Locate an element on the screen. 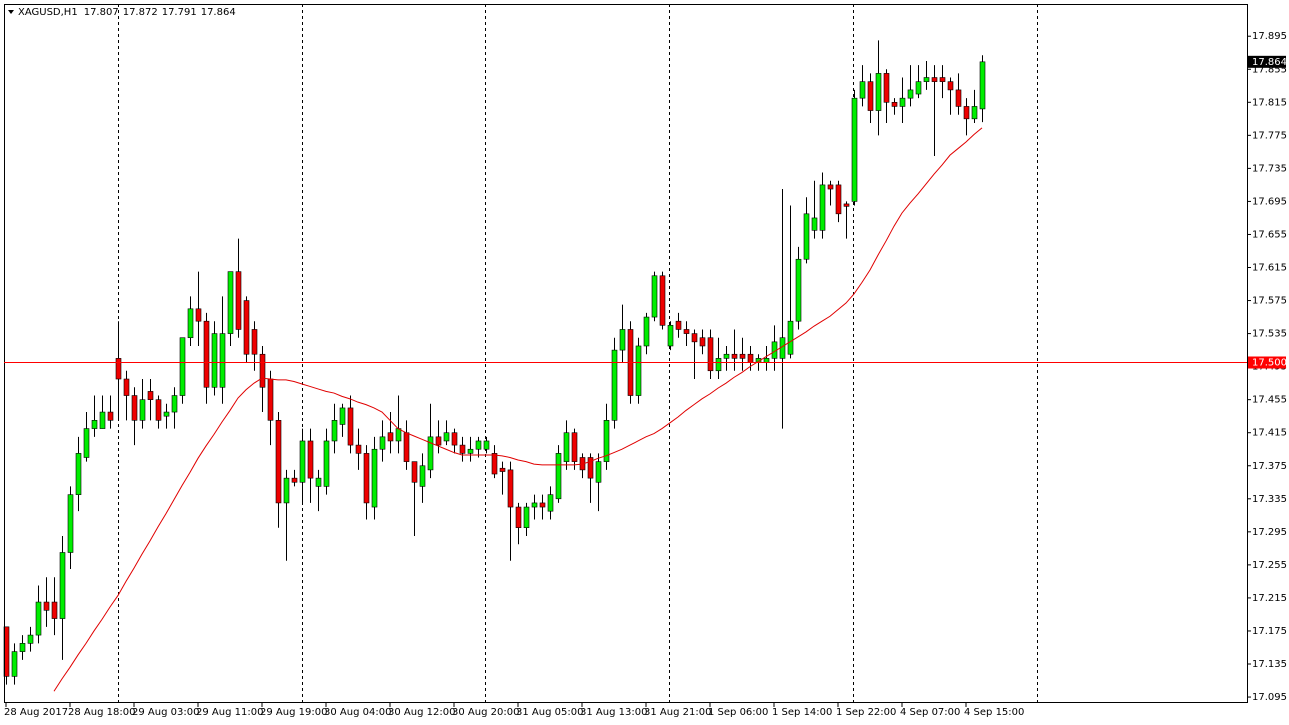 Image resolution: width=1289 pixels, height=725 pixels. y-tick-label: 17.735 is located at coordinates (1269, 168).